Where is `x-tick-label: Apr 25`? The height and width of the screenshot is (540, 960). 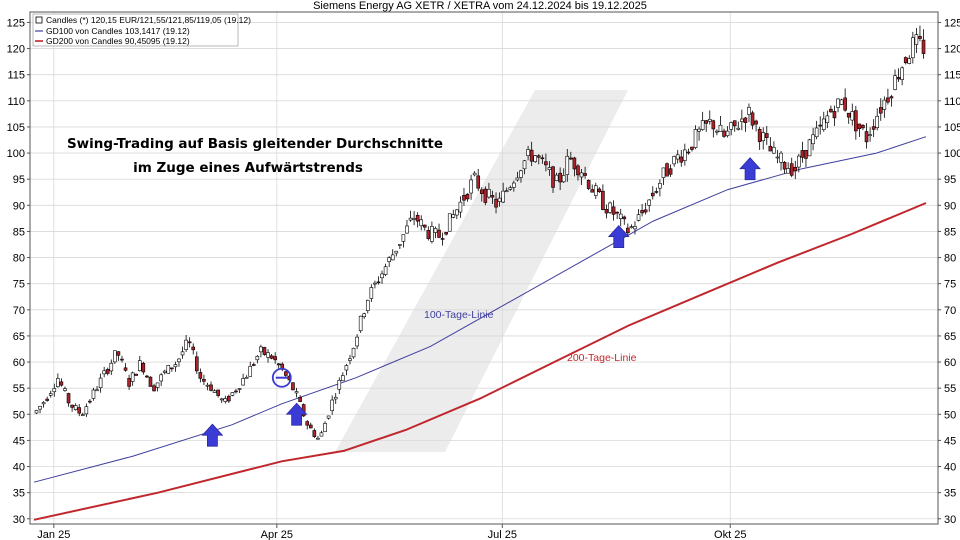 x-tick-label: Apr 25 is located at coordinates (277, 534).